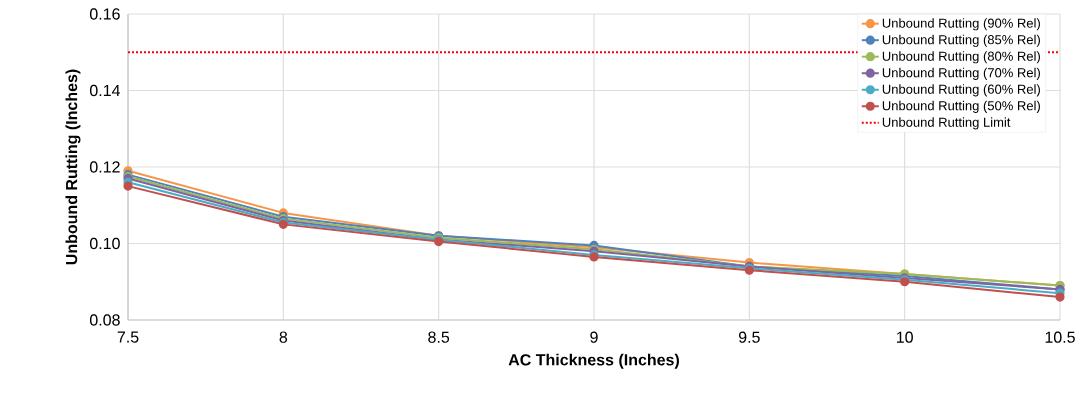  What do you see at coordinates (104, 243) in the screenshot?
I see `y-tick-label: 0.10` at bounding box center [104, 243].